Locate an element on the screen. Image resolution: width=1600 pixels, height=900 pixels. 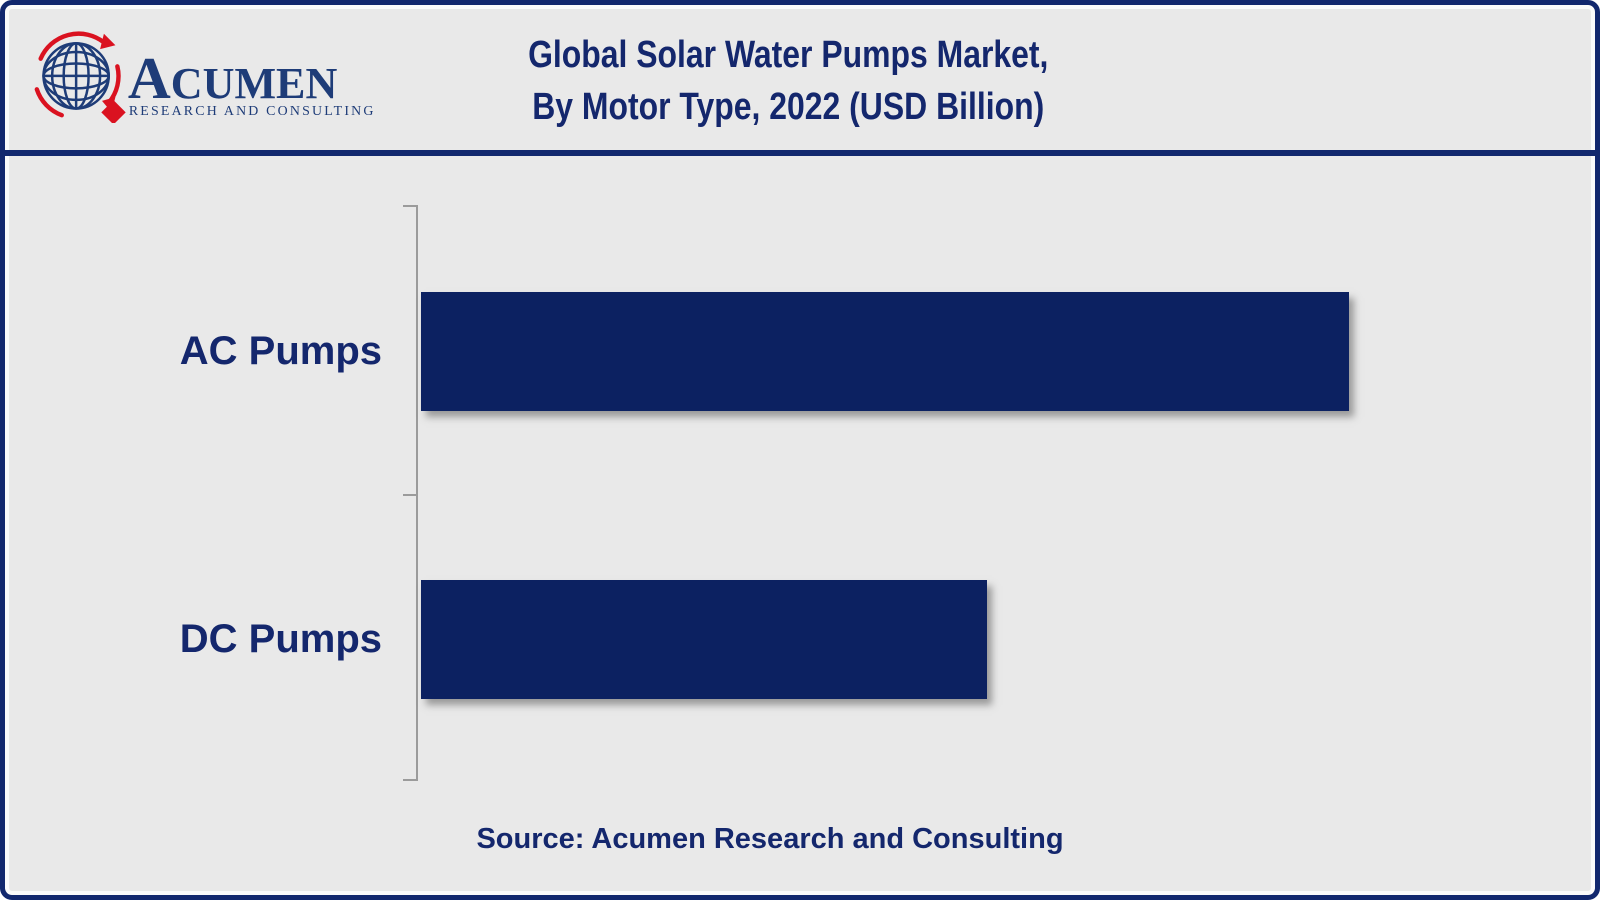
globe-icon is located at coordinates (76, 76).